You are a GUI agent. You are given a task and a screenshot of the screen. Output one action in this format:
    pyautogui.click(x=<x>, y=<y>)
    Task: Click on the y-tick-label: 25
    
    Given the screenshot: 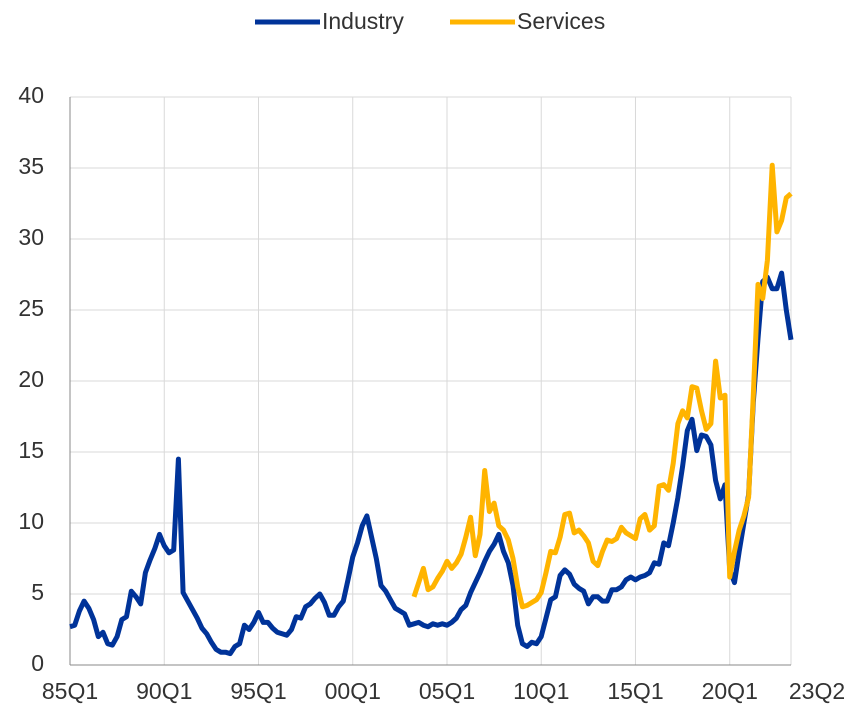 What is the action you would take?
    pyautogui.click(x=31, y=308)
    